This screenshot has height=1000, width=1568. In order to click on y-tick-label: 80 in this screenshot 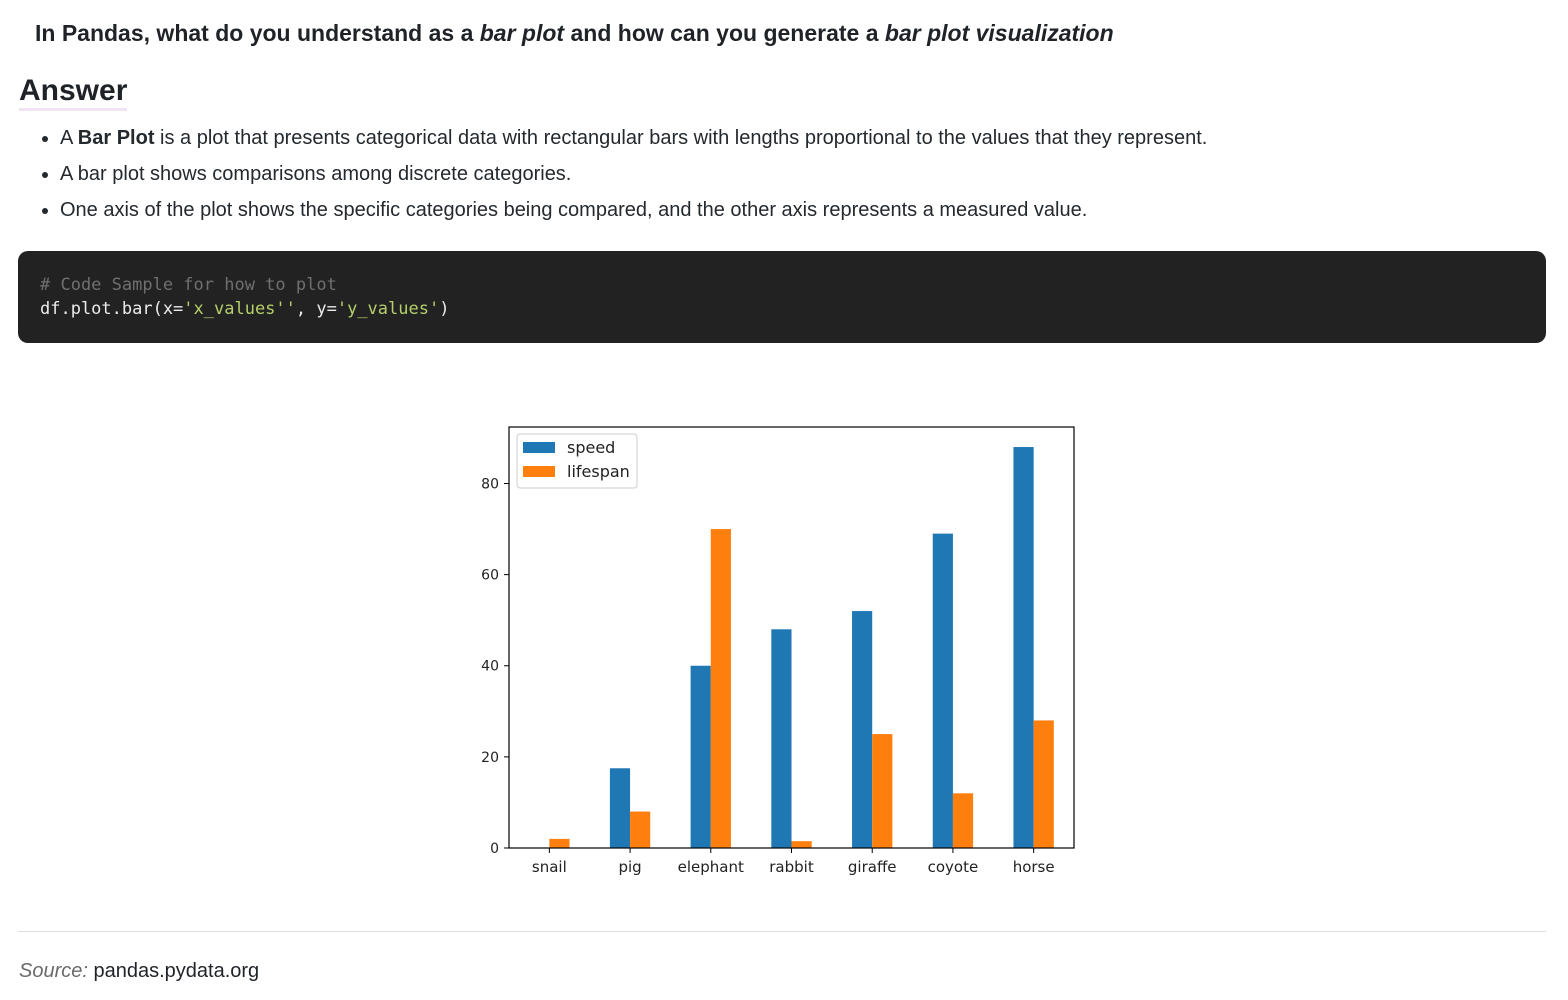, I will do `click(490, 484)`.